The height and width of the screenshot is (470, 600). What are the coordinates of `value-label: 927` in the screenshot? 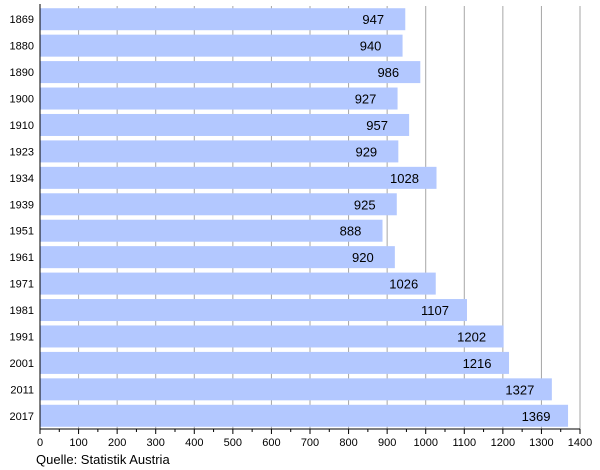 It's located at (366, 99).